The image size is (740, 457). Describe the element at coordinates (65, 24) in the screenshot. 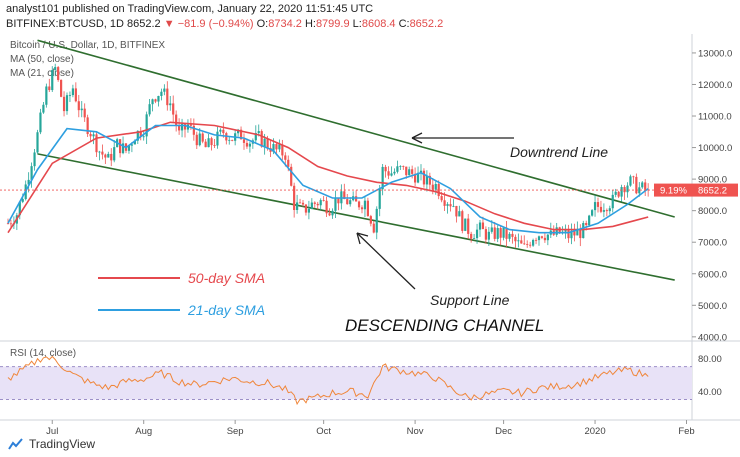

I see `symbol-label: BITFINEX:BTCUSD, 1D` at that location.